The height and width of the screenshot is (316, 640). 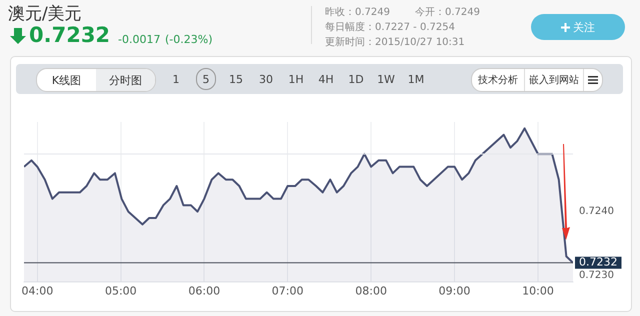 What do you see at coordinates (69, 35) in the screenshot?
I see `chart-subtitle: 0.7232` at bounding box center [69, 35].